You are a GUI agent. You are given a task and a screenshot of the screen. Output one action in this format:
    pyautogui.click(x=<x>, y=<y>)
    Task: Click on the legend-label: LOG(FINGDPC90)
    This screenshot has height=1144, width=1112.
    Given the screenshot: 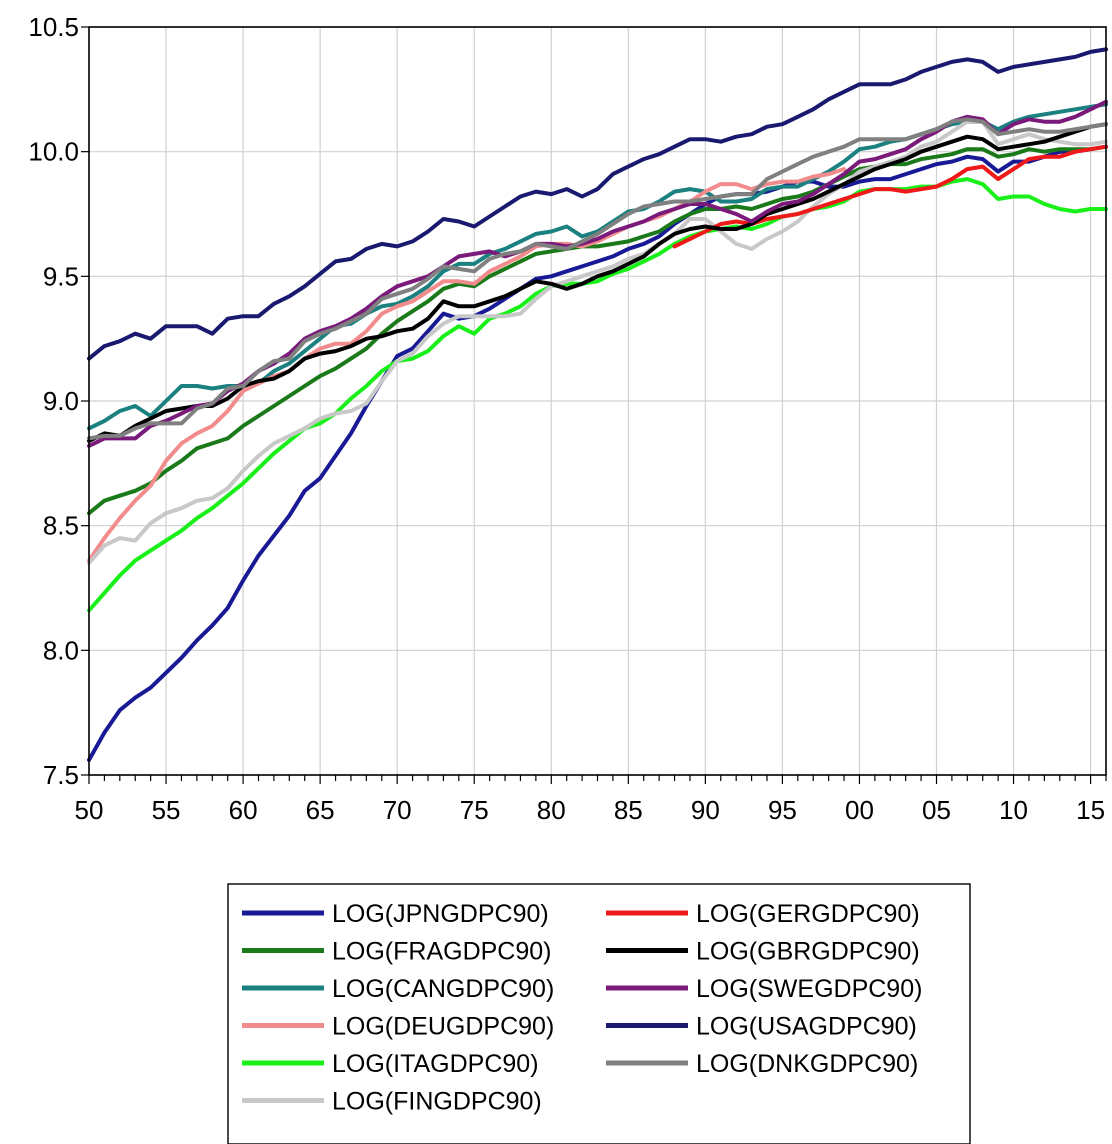 What is the action you would take?
    pyautogui.click(x=437, y=1102)
    